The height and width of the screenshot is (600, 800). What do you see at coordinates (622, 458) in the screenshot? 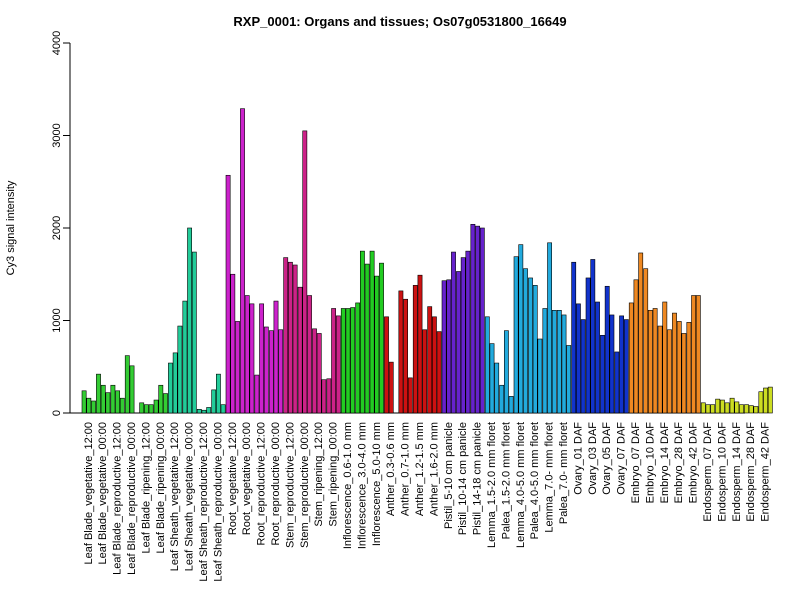
I see `x-category-label: Ovary_07 DAF` at bounding box center [622, 458].